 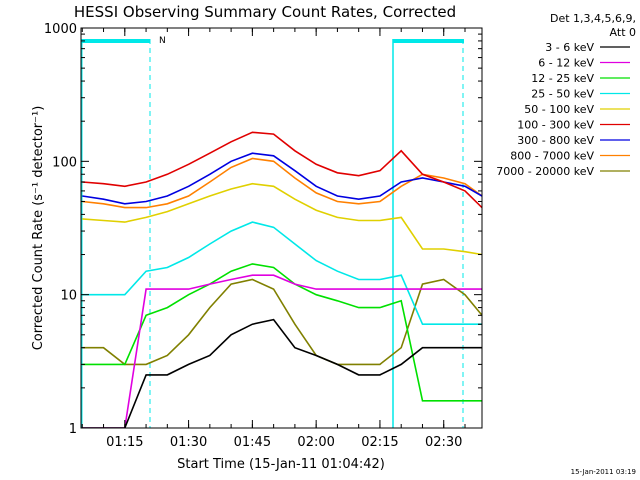 What do you see at coordinates (68, 296) in the screenshot?
I see `y-tick-label: 10` at bounding box center [68, 296].